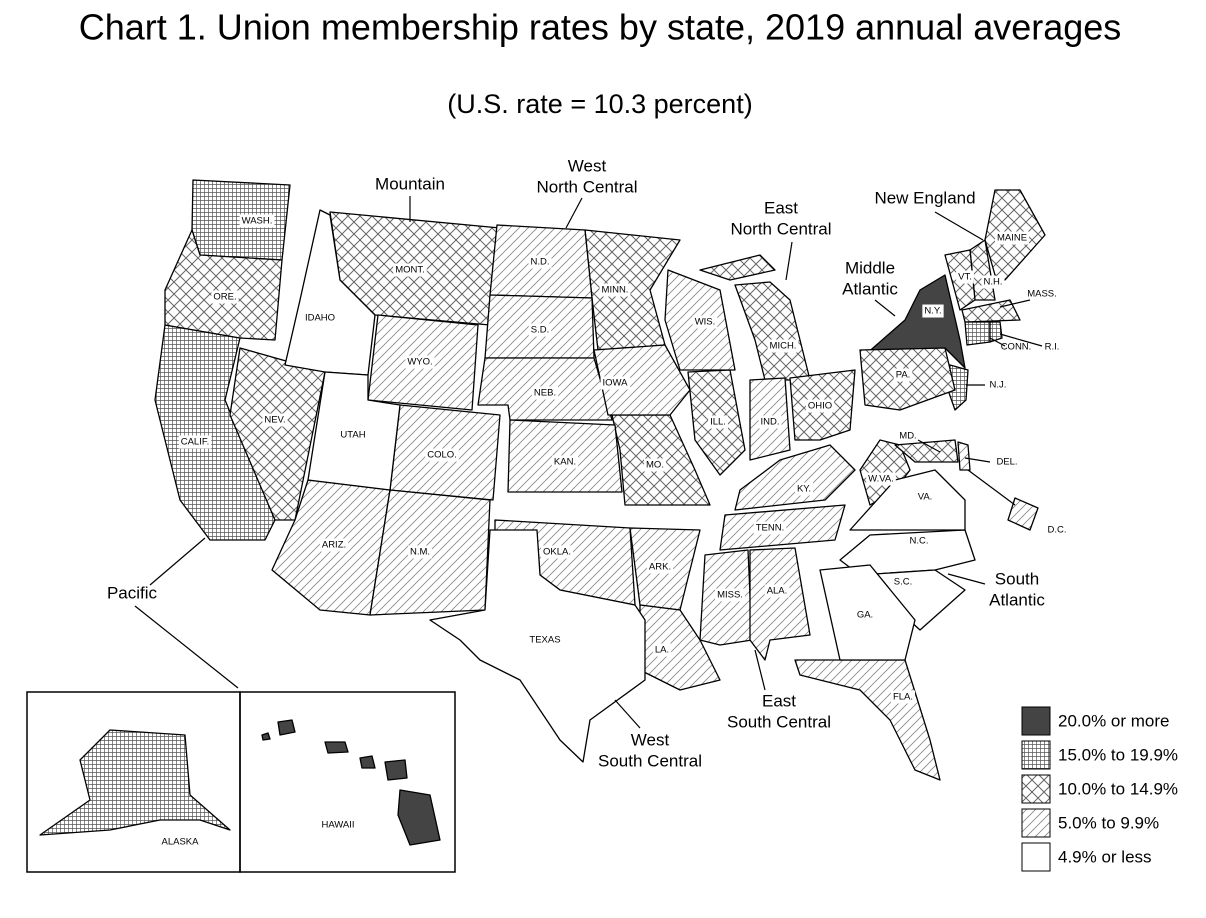 This screenshot has width=1206, height=918. What do you see at coordinates (965, 277) in the screenshot?
I see `state-label: VT.` at bounding box center [965, 277].